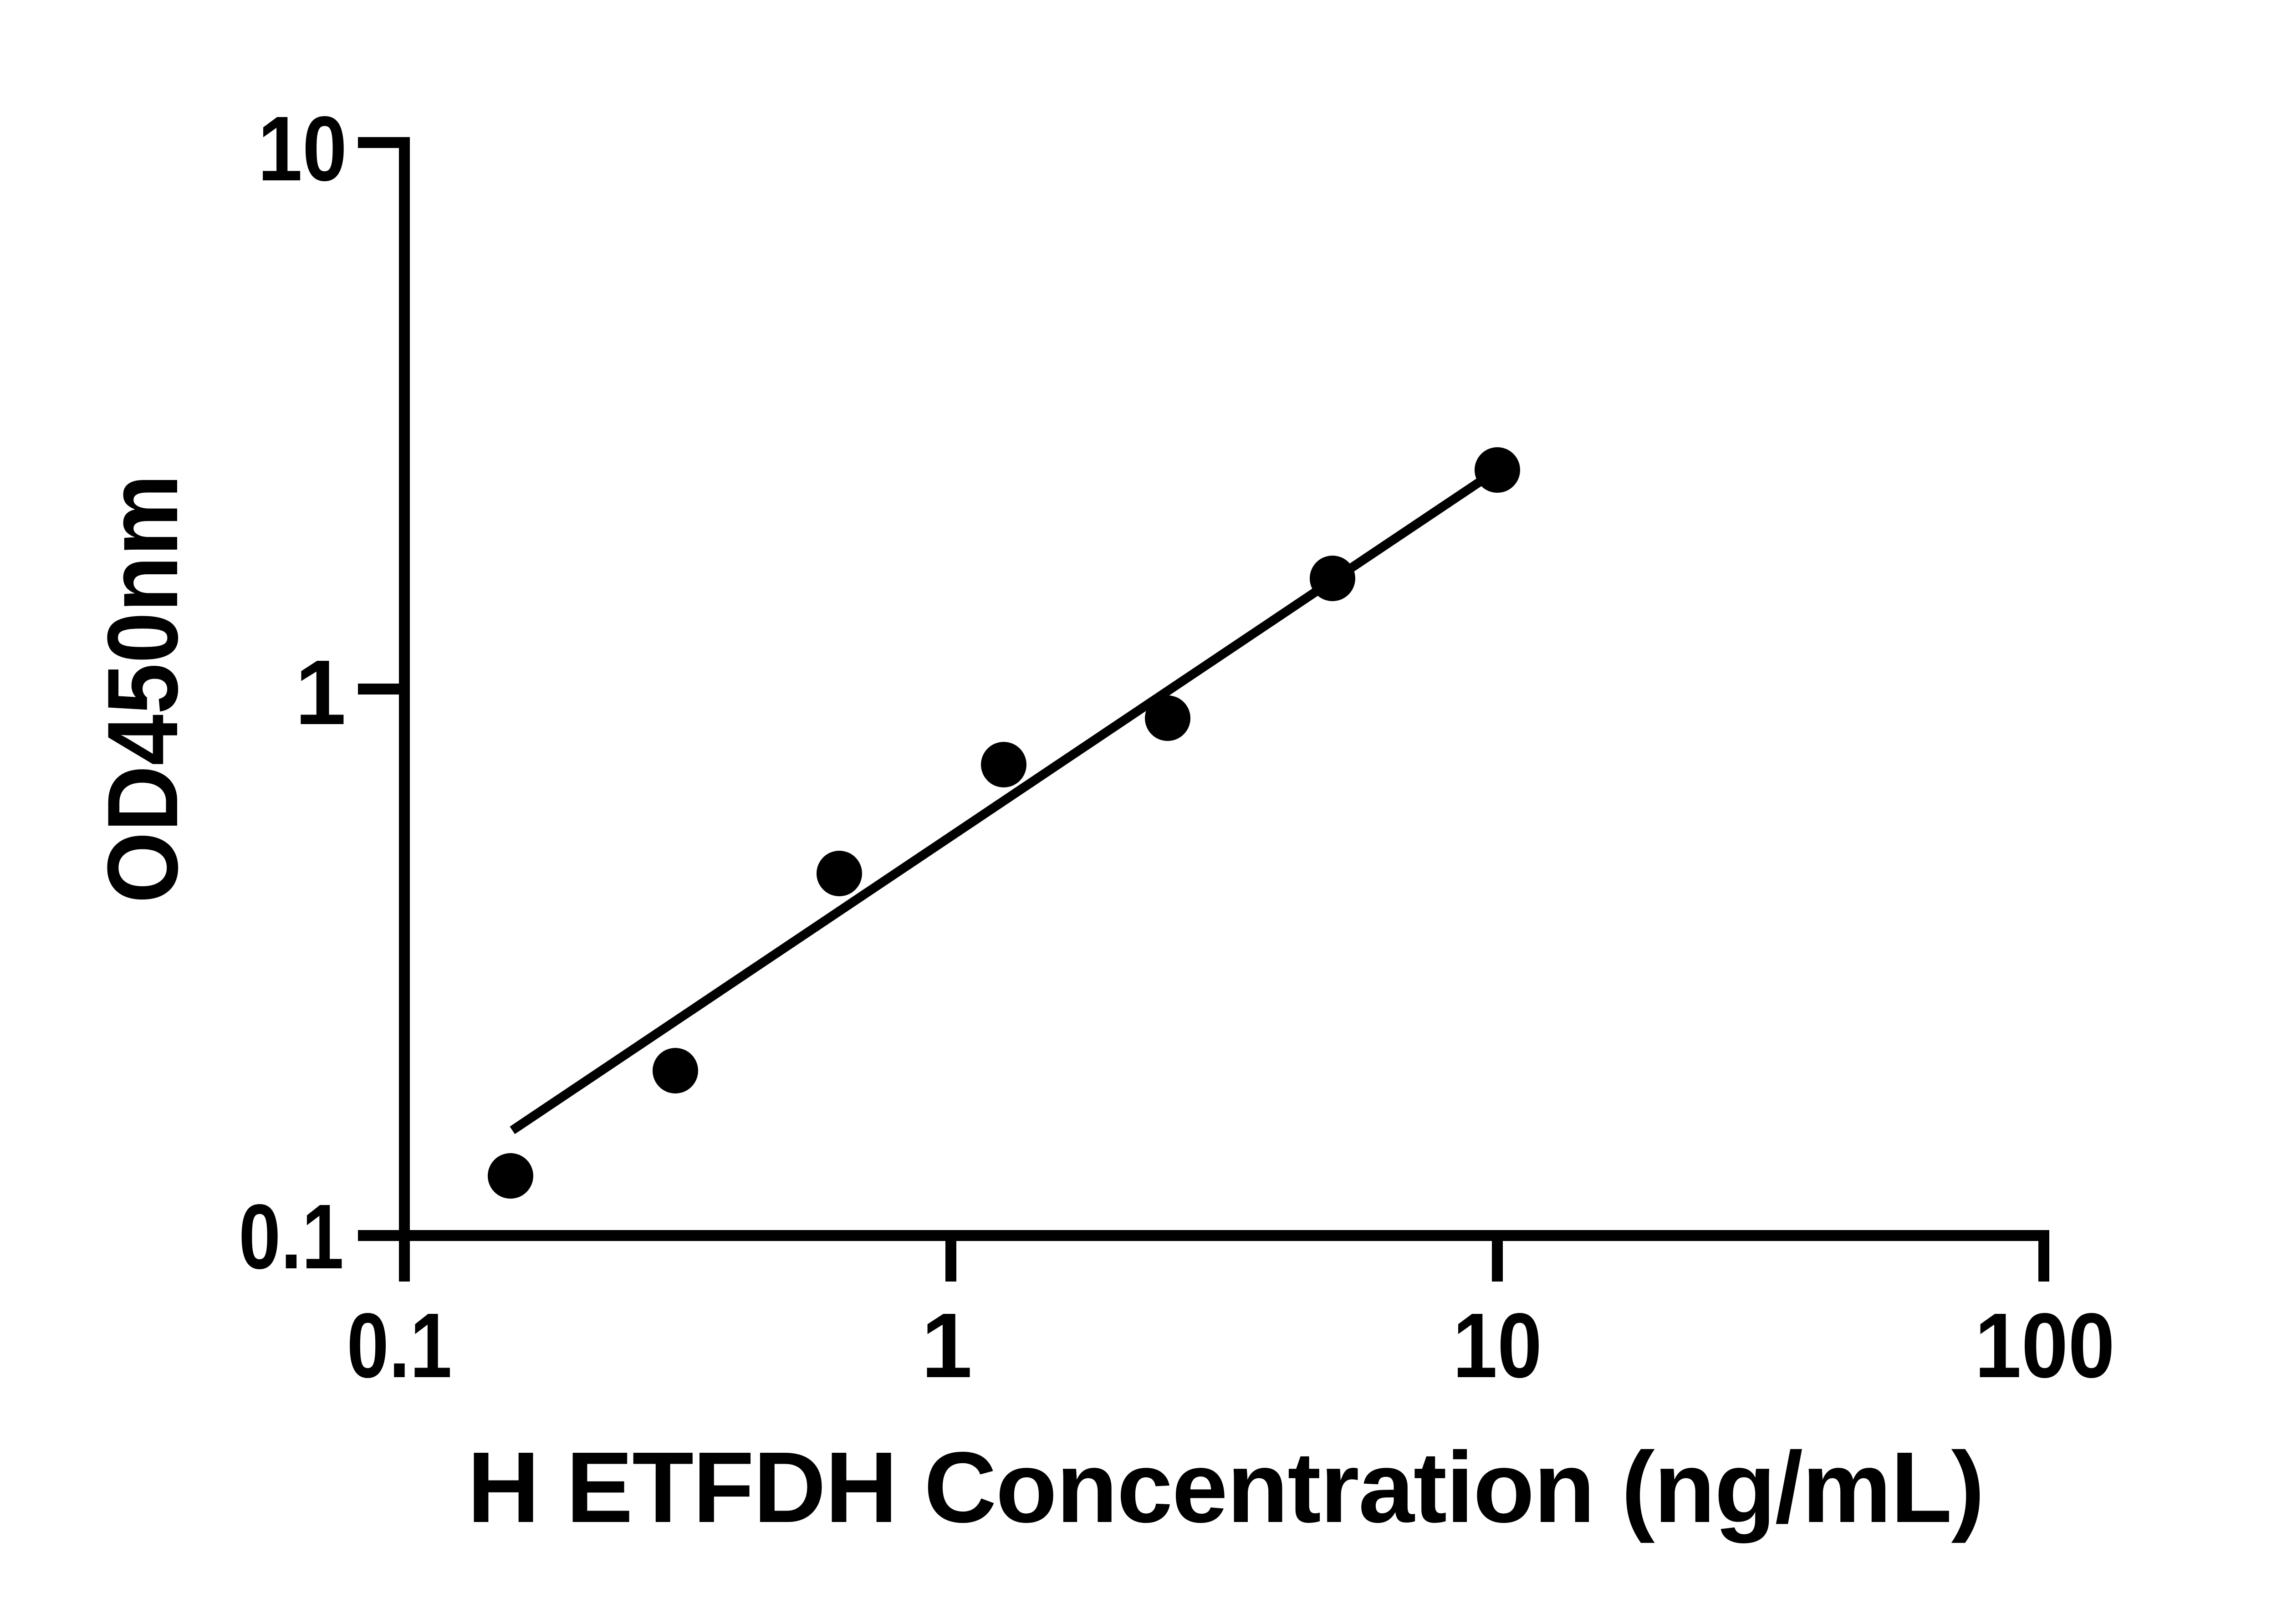 Image resolution: width=2277 pixels, height=1624 pixels. What do you see at coordinates (143, 689) in the screenshot?
I see `svg-text: OD450nm` at bounding box center [143, 689].